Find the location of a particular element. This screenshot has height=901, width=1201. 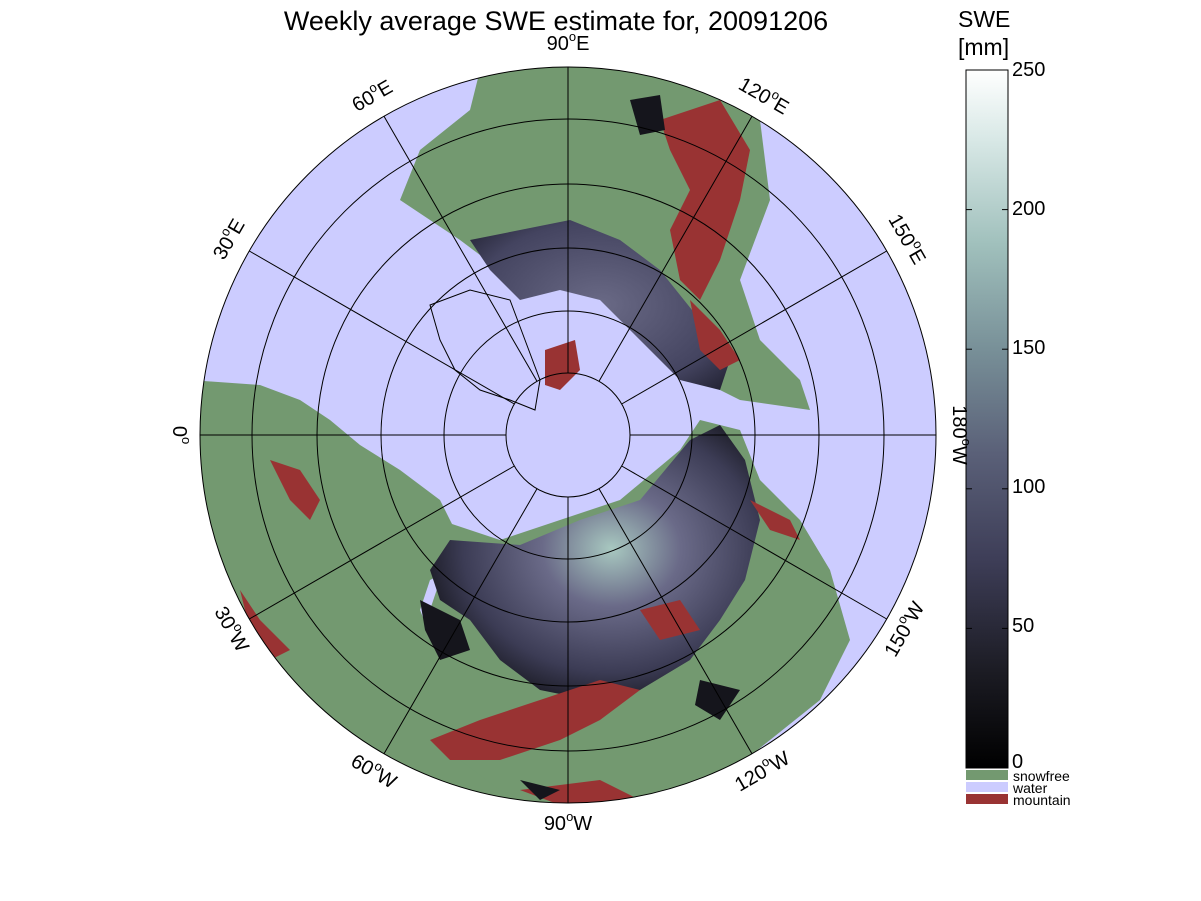

colorbar-tick-label: 250 is located at coordinates (1029, 70).